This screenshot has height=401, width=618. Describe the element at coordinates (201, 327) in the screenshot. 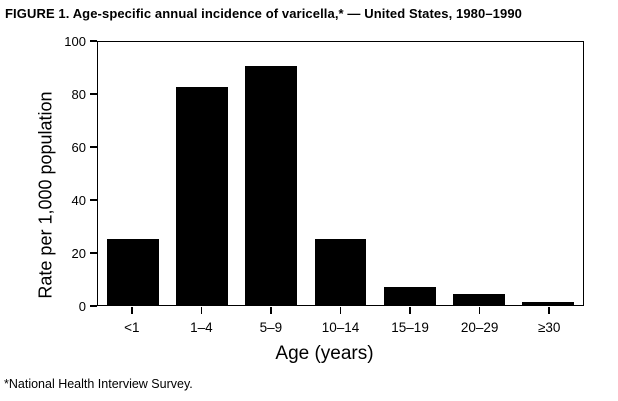

I see `x-tick-label: 1–4` at that location.